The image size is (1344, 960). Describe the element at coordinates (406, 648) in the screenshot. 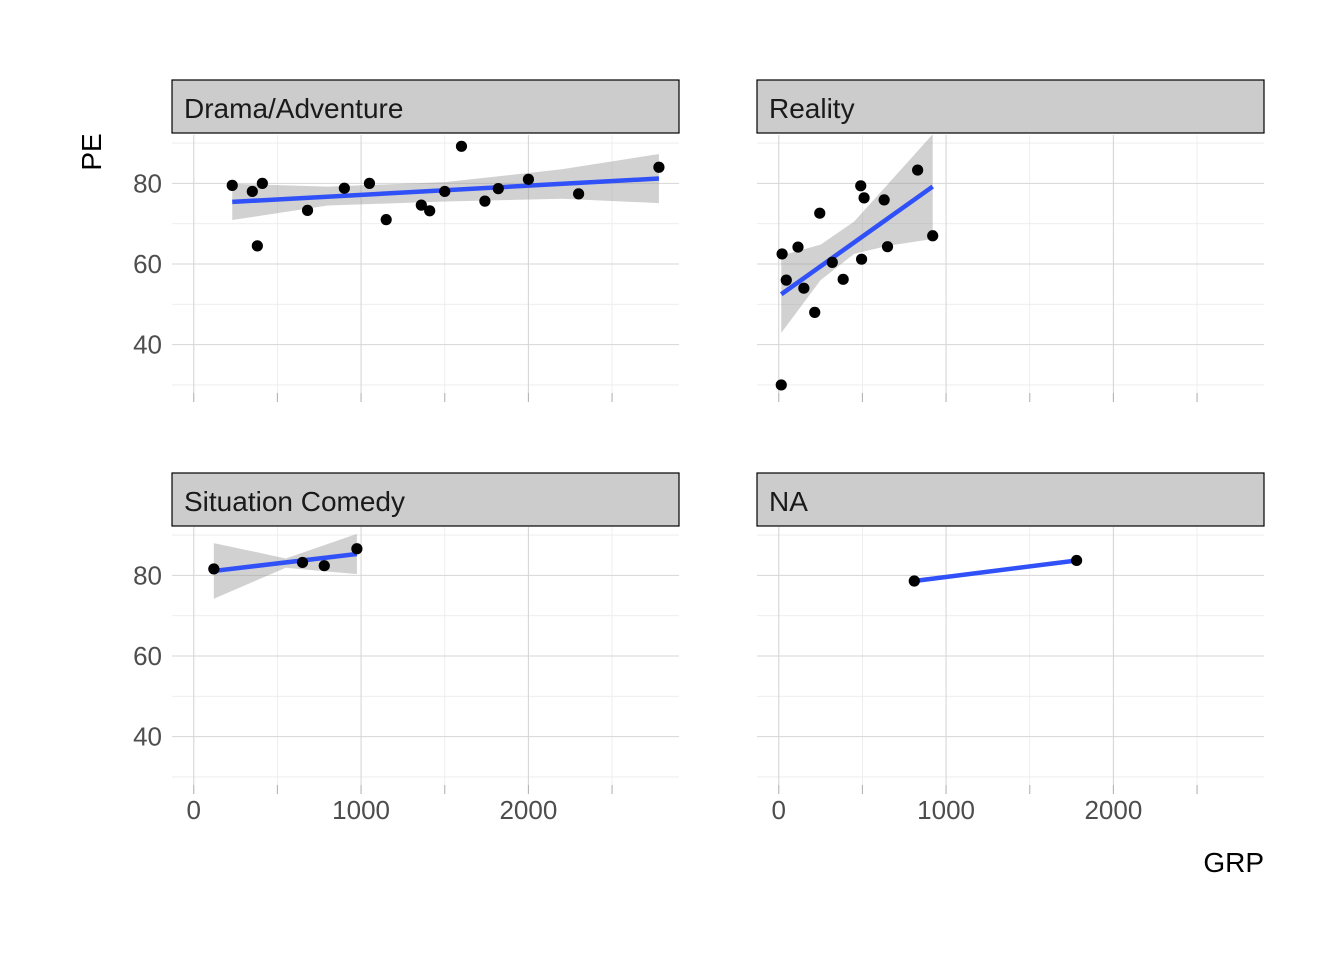

I see `panel-situation-comedy: Situation Comedy 40 60 80 0 1000 2000` at that location.